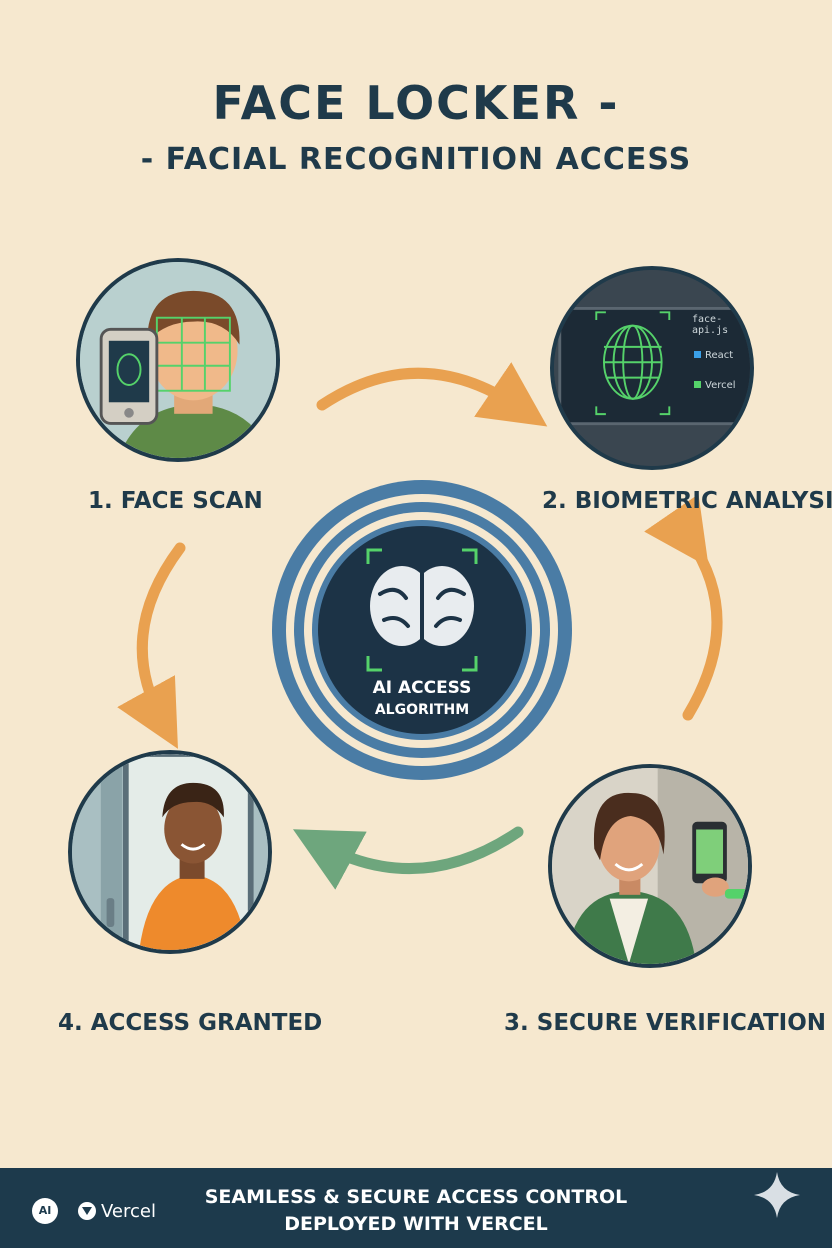  I want to click on page-subtitle: - FACIAL RECOGNITION ACCESS, so click(416, 159).